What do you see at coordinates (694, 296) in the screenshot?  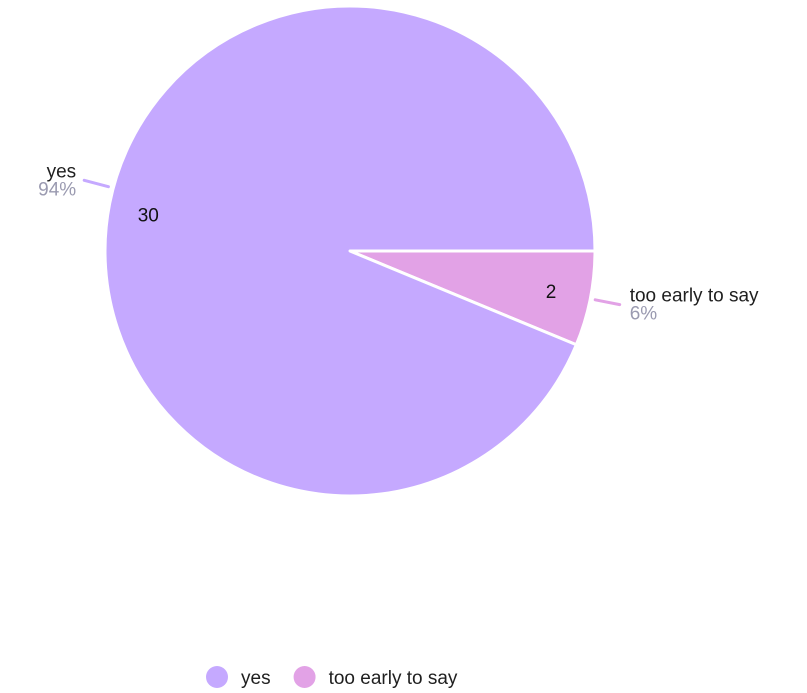 I see `category-label-too-early-to-say: too early to say` at bounding box center [694, 296].